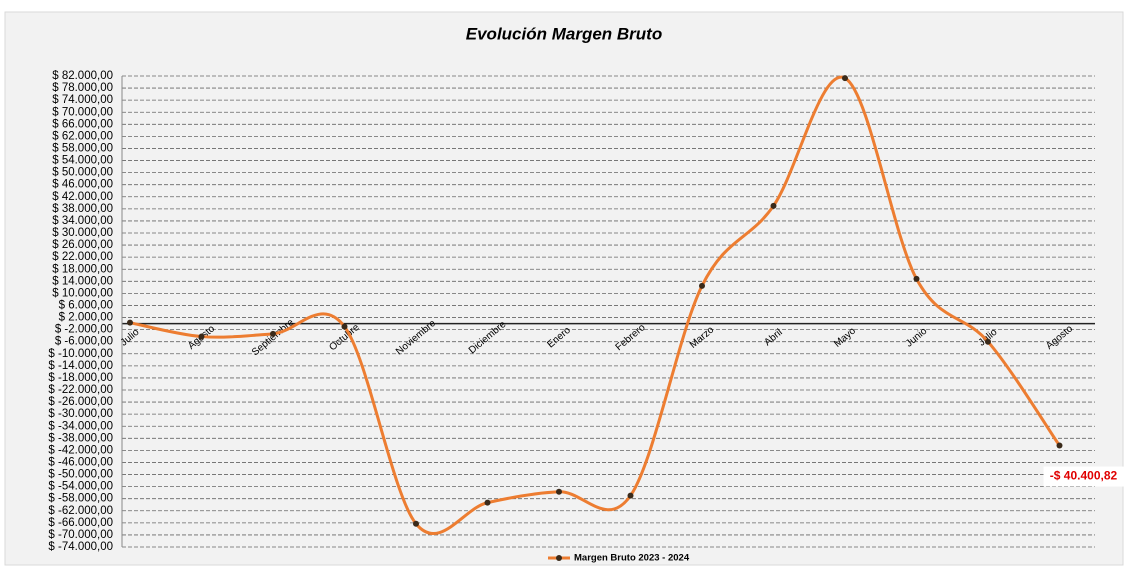 The height and width of the screenshot is (573, 1129). What do you see at coordinates (80, 475) in the screenshot?
I see `y-tick-label: $ -50.000,00` at bounding box center [80, 475].